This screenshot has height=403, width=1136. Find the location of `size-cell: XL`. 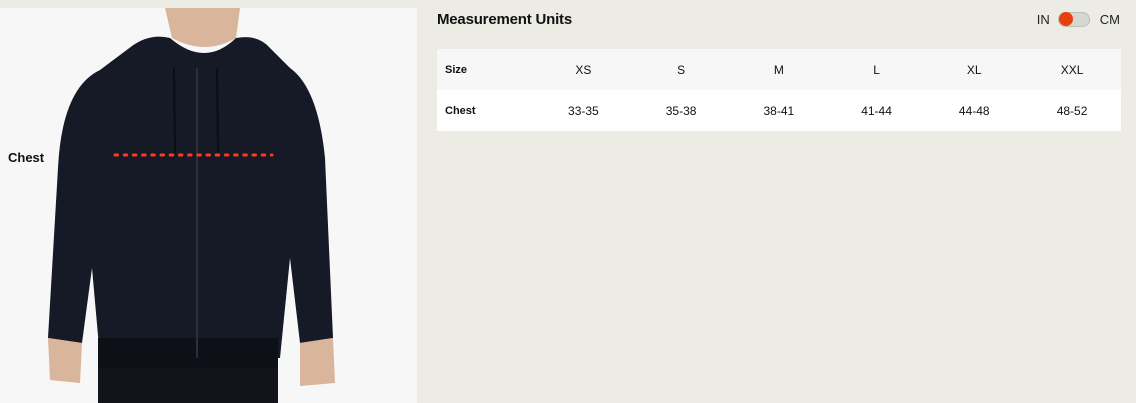

size-cell: XL is located at coordinates (974, 69).